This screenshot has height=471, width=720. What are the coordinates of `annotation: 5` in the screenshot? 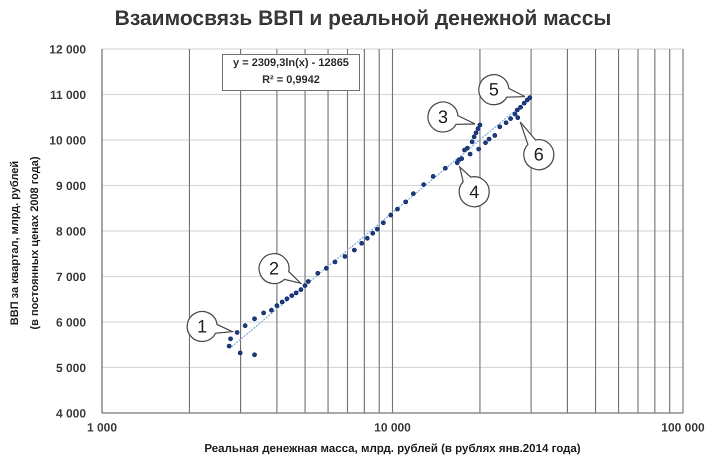 It's located at (493, 90).